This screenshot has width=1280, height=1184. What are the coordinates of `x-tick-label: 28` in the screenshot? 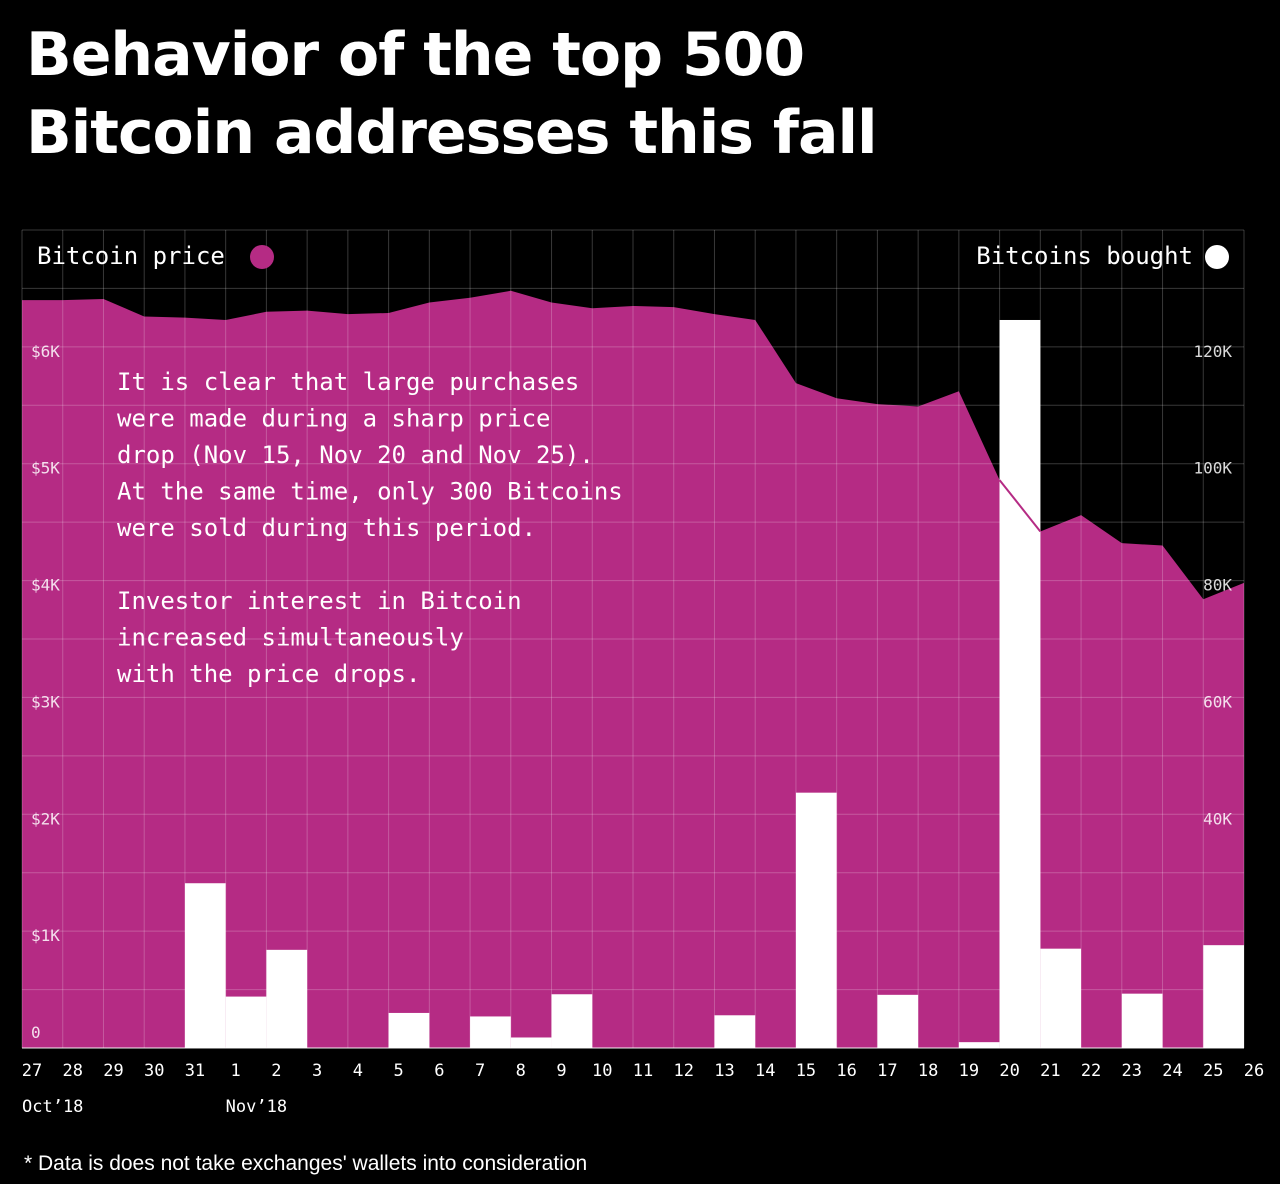 It's located at (72, 1071).